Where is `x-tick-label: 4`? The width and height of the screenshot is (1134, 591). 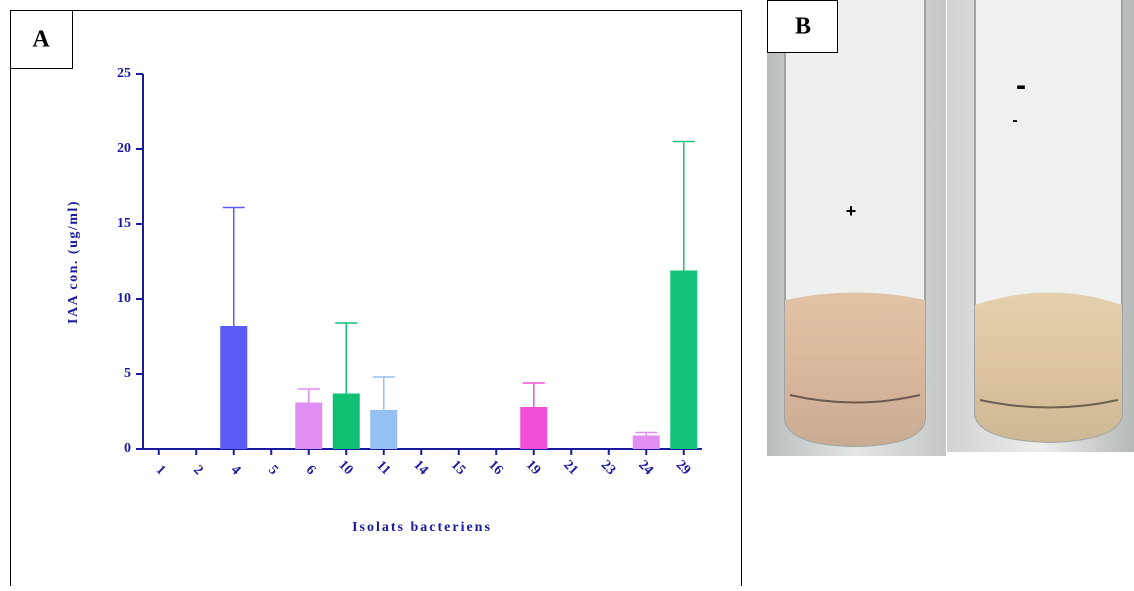 x-tick-label: 4 is located at coordinates (236, 471).